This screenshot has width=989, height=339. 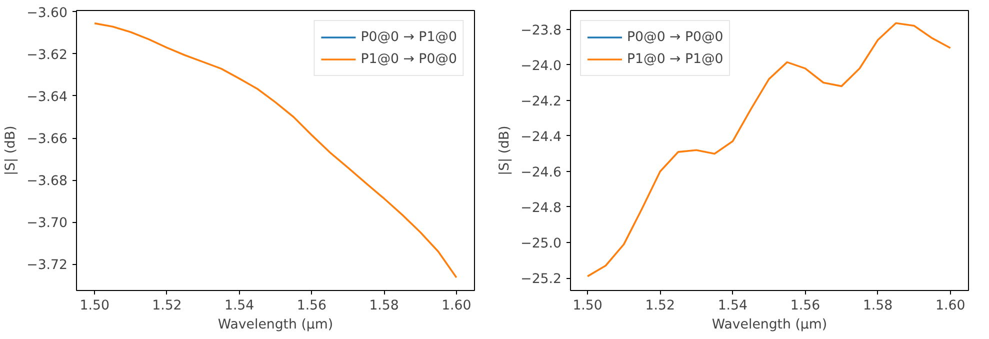 I want to click on y-tick-label: −24.8, so click(x=541, y=208).